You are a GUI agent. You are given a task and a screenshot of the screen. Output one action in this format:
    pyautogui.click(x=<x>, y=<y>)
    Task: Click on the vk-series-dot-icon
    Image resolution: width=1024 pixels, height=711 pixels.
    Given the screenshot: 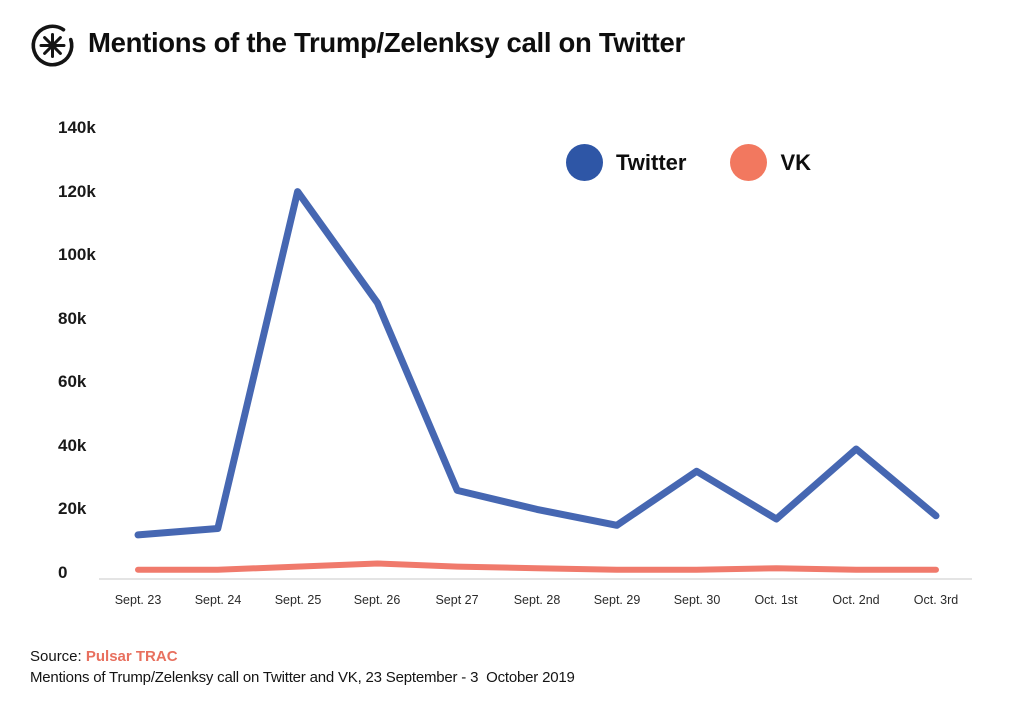 What is the action you would take?
    pyautogui.click(x=749, y=162)
    